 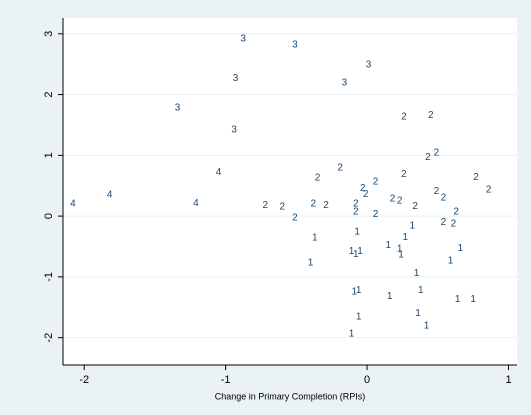 What do you see at coordinates (49, 155) in the screenshot?
I see `y-tick-label: 1` at bounding box center [49, 155].